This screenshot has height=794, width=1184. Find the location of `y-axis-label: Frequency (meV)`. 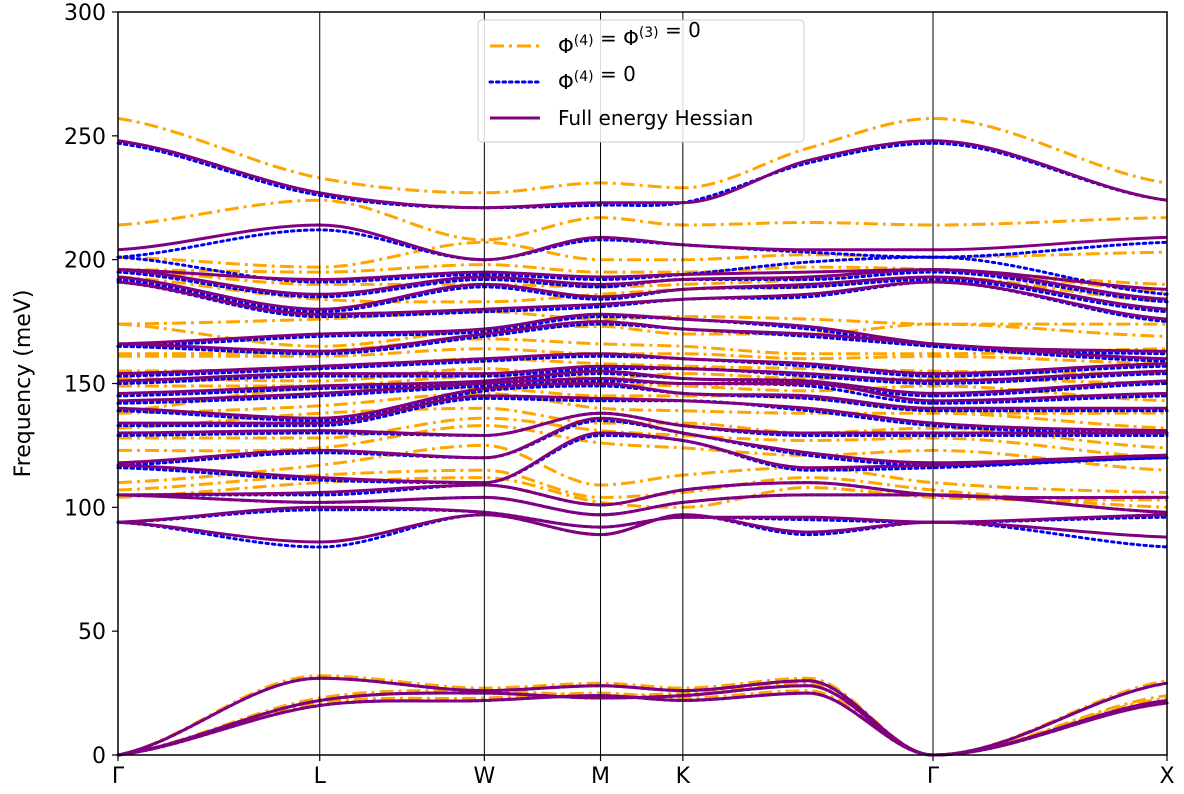

y-axis-label: Frequency (meV) is located at coordinates (23, 384).